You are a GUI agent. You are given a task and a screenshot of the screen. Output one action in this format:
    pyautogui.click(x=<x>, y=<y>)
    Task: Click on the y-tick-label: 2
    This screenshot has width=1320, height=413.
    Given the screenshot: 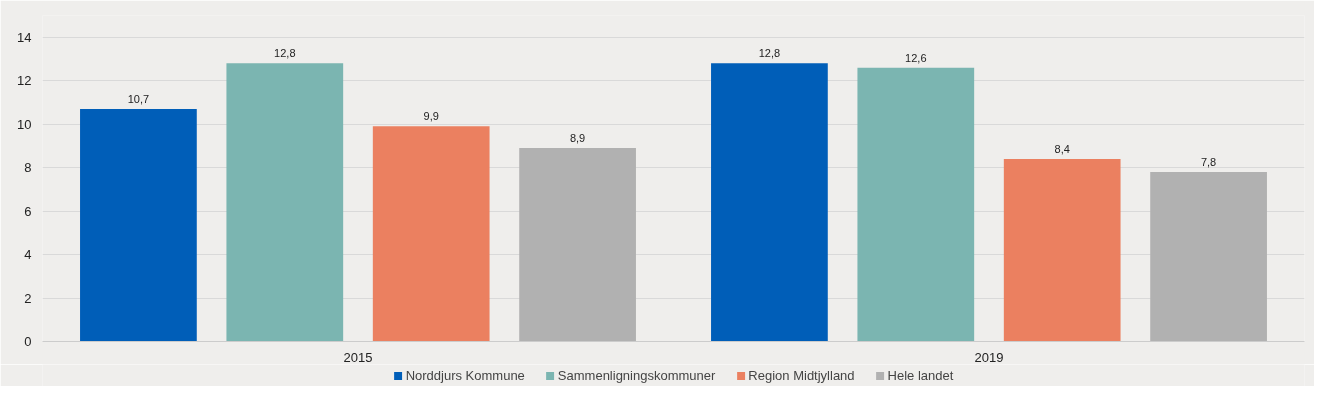 What is the action you would take?
    pyautogui.click(x=28, y=298)
    